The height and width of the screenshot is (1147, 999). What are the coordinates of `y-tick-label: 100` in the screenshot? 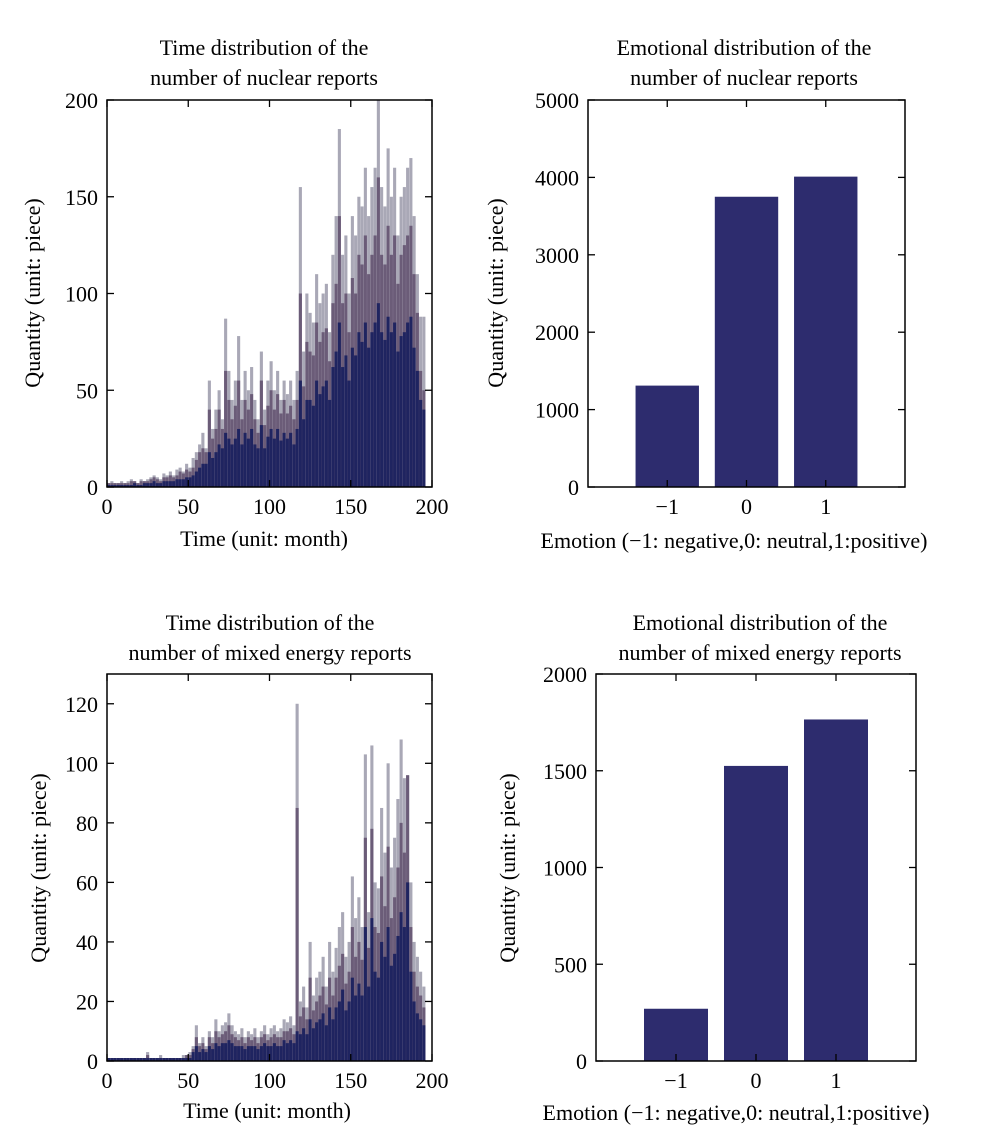 It's located at (81, 294).